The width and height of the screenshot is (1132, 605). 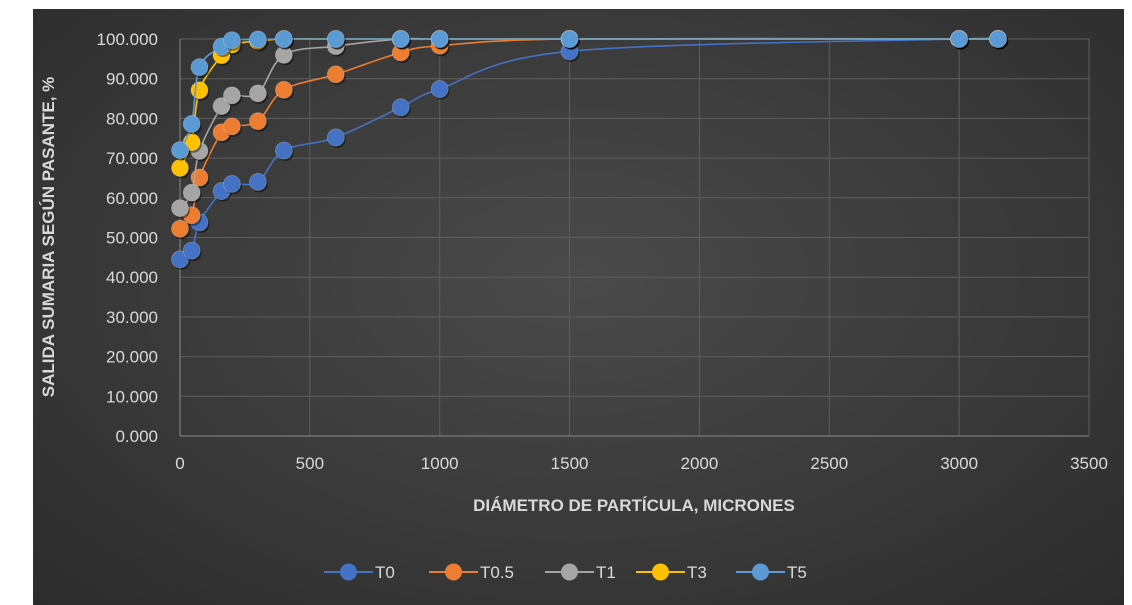 What do you see at coordinates (132, 118) in the screenshot?
I see `y-tick-label: 80.000` at bounding box center [132, 118].